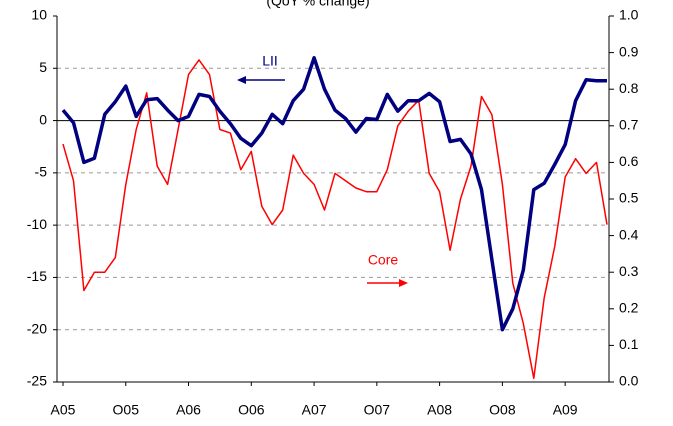 This screenshot has width=673, height=426. Describe the element at coordinates (629, 15) in the screenshot. I see `y2-tick-label: 1.0` at that location.